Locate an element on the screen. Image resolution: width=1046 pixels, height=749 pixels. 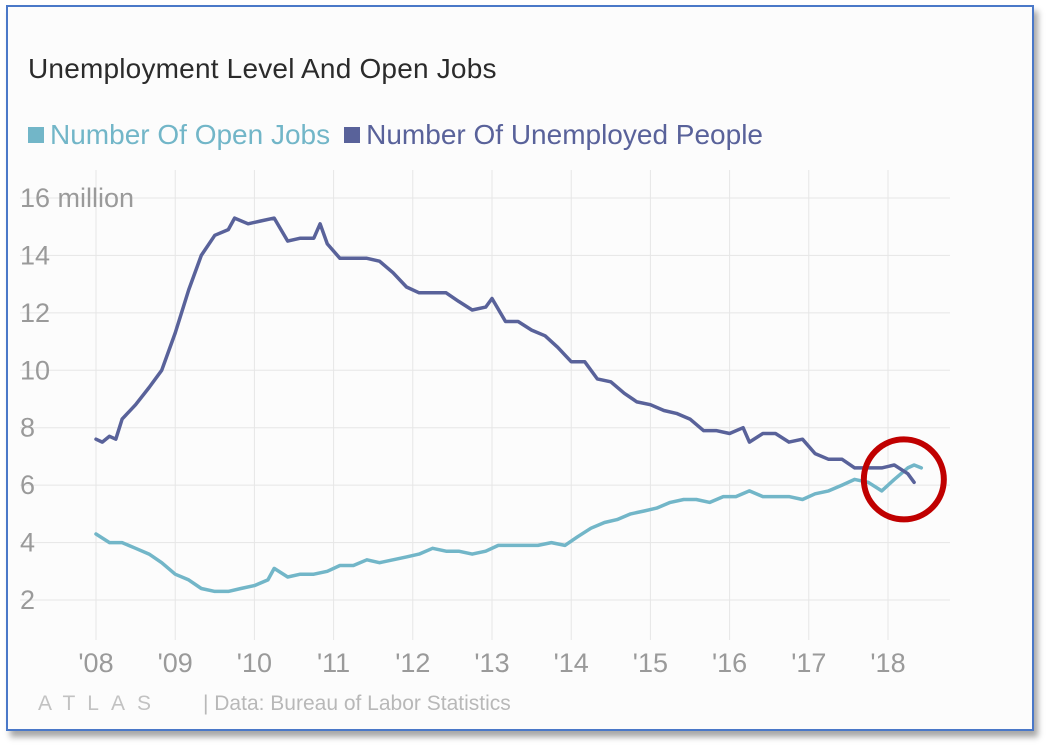
y-tick-label: 12 is located at coordinates (35, 313).